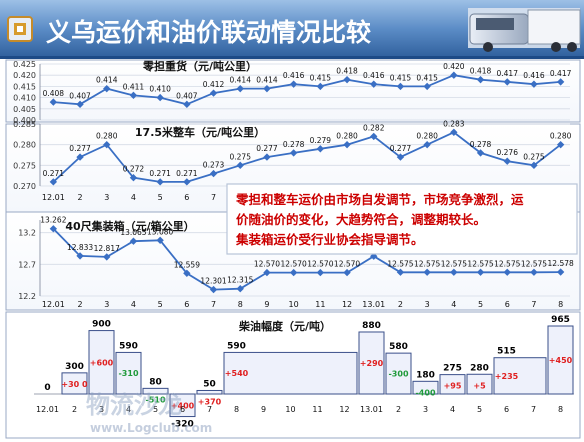  I want to click on bar-value-label: 590, so click(236, 346).